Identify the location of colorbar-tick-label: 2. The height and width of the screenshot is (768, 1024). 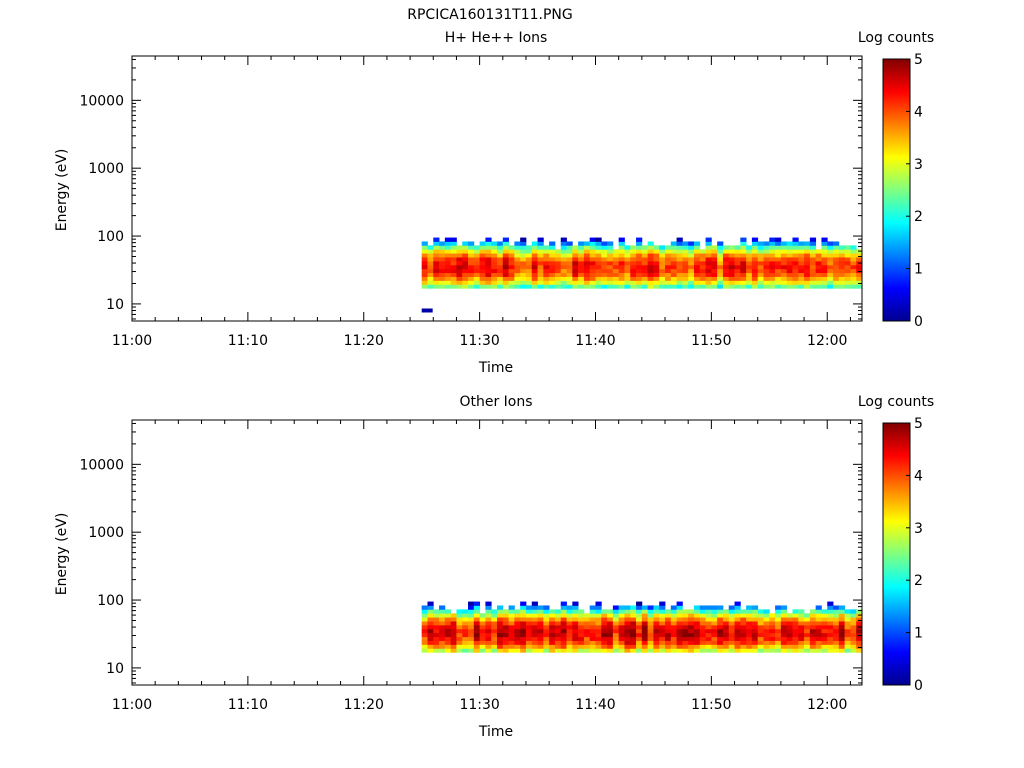
(918, 581).